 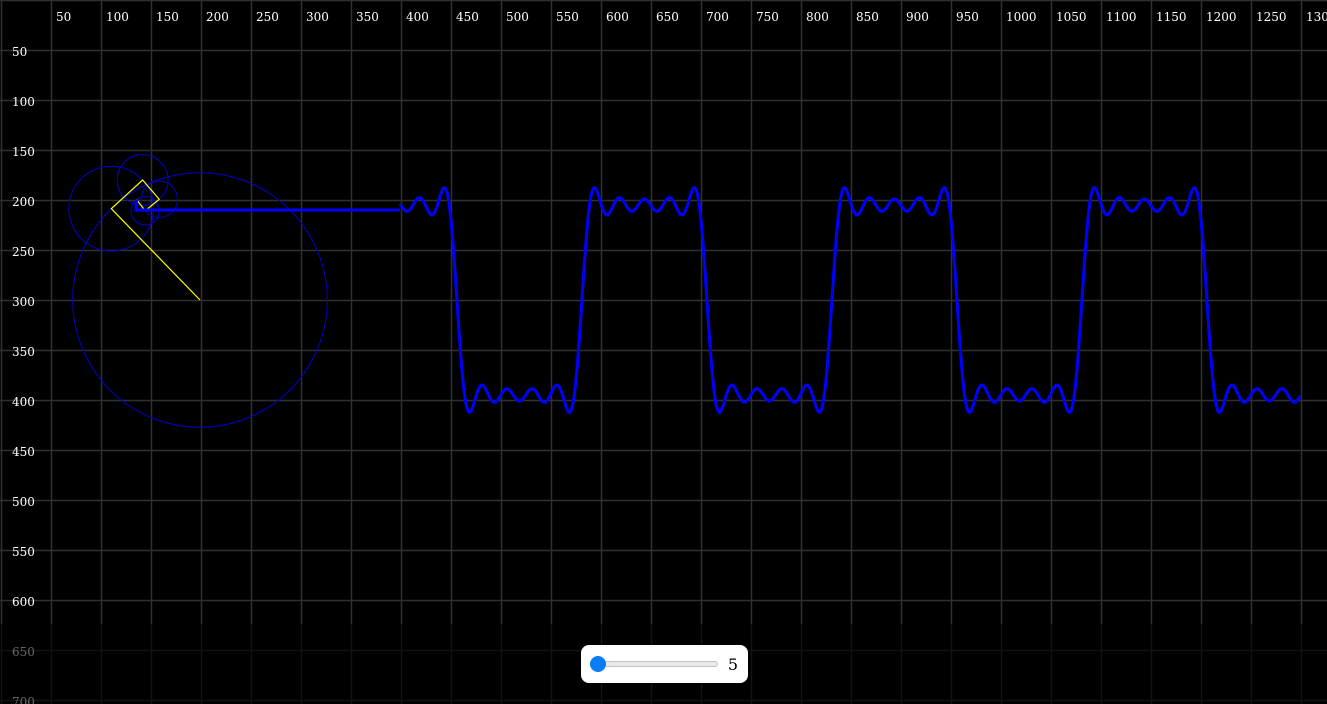 What do you see at coordinates (1171, 17) in the screenshot?
I see `x-tick-label: 1150` at bounding box center [1171, 17].